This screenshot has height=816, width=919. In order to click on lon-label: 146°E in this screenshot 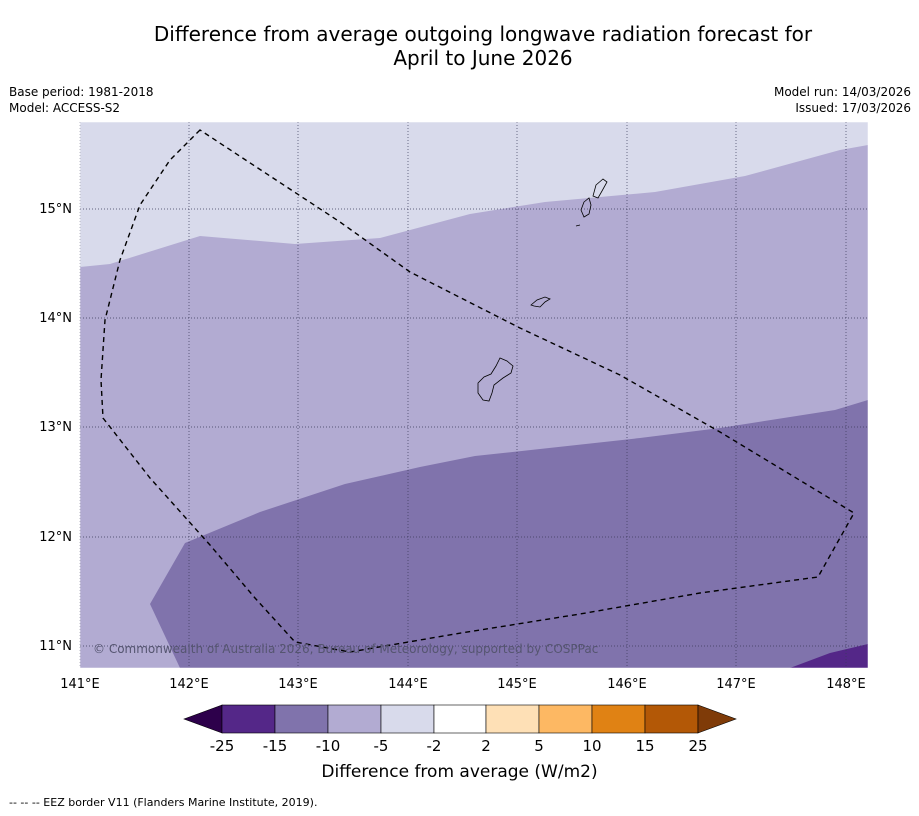, I will do `click(627, 684)`.